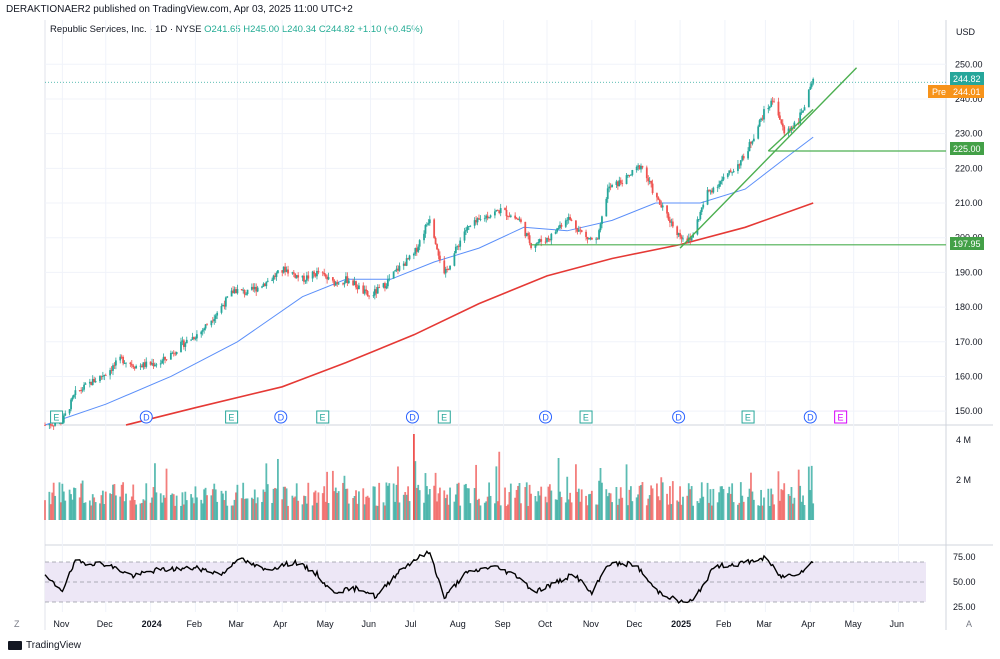 This screenshot has width=1000, height=659. I want to click on z-button: Z, so click(17, 624).